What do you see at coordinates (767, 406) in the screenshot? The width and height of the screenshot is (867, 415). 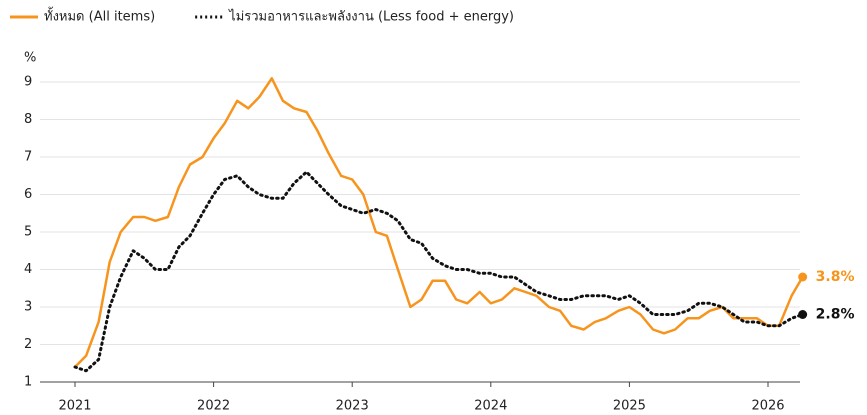 I see `x-tick-label: 2026` at bounding box center [767, 406].